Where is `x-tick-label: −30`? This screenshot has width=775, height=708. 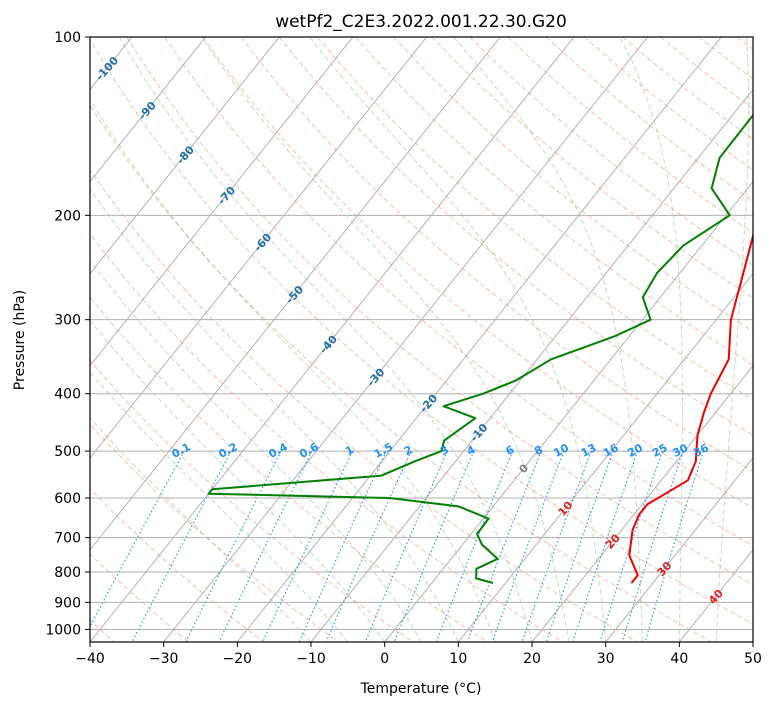
x-tick-label: −30 is located at coordinates (164, 659).